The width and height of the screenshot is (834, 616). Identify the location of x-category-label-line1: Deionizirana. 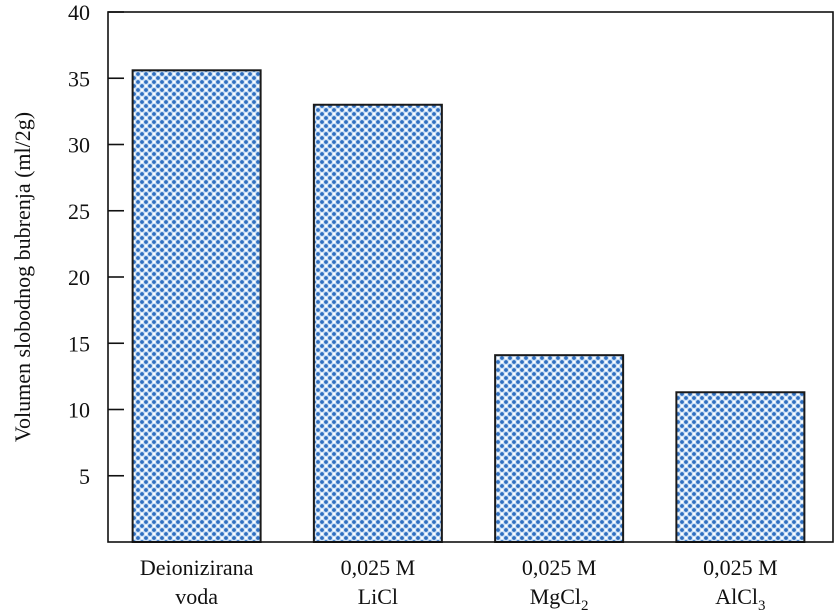
(197, 567).